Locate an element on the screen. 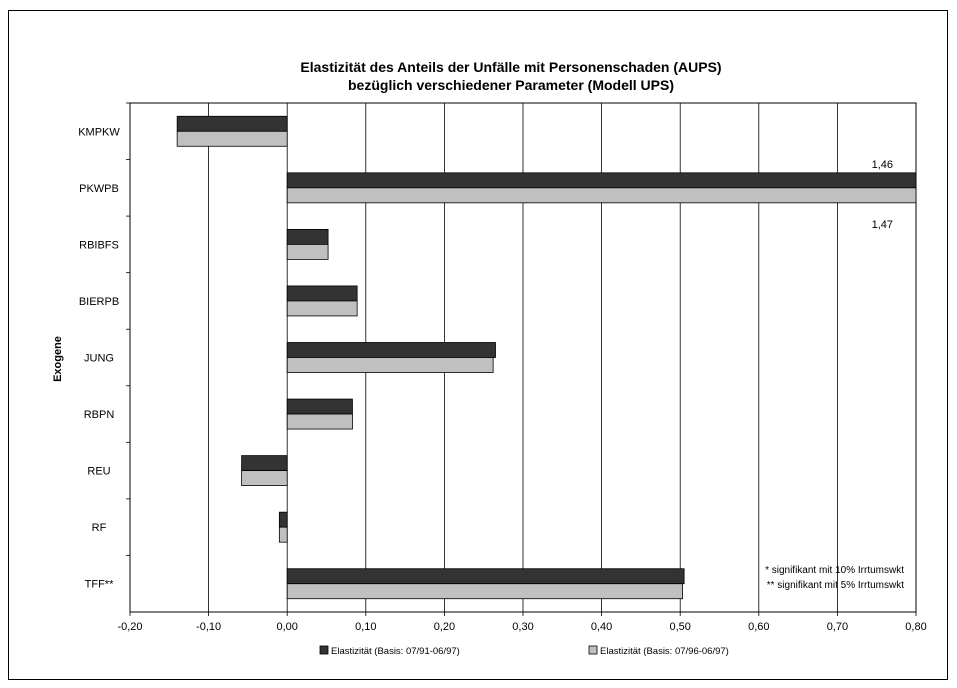  category-label: REU is located at coordinates (98, 472).